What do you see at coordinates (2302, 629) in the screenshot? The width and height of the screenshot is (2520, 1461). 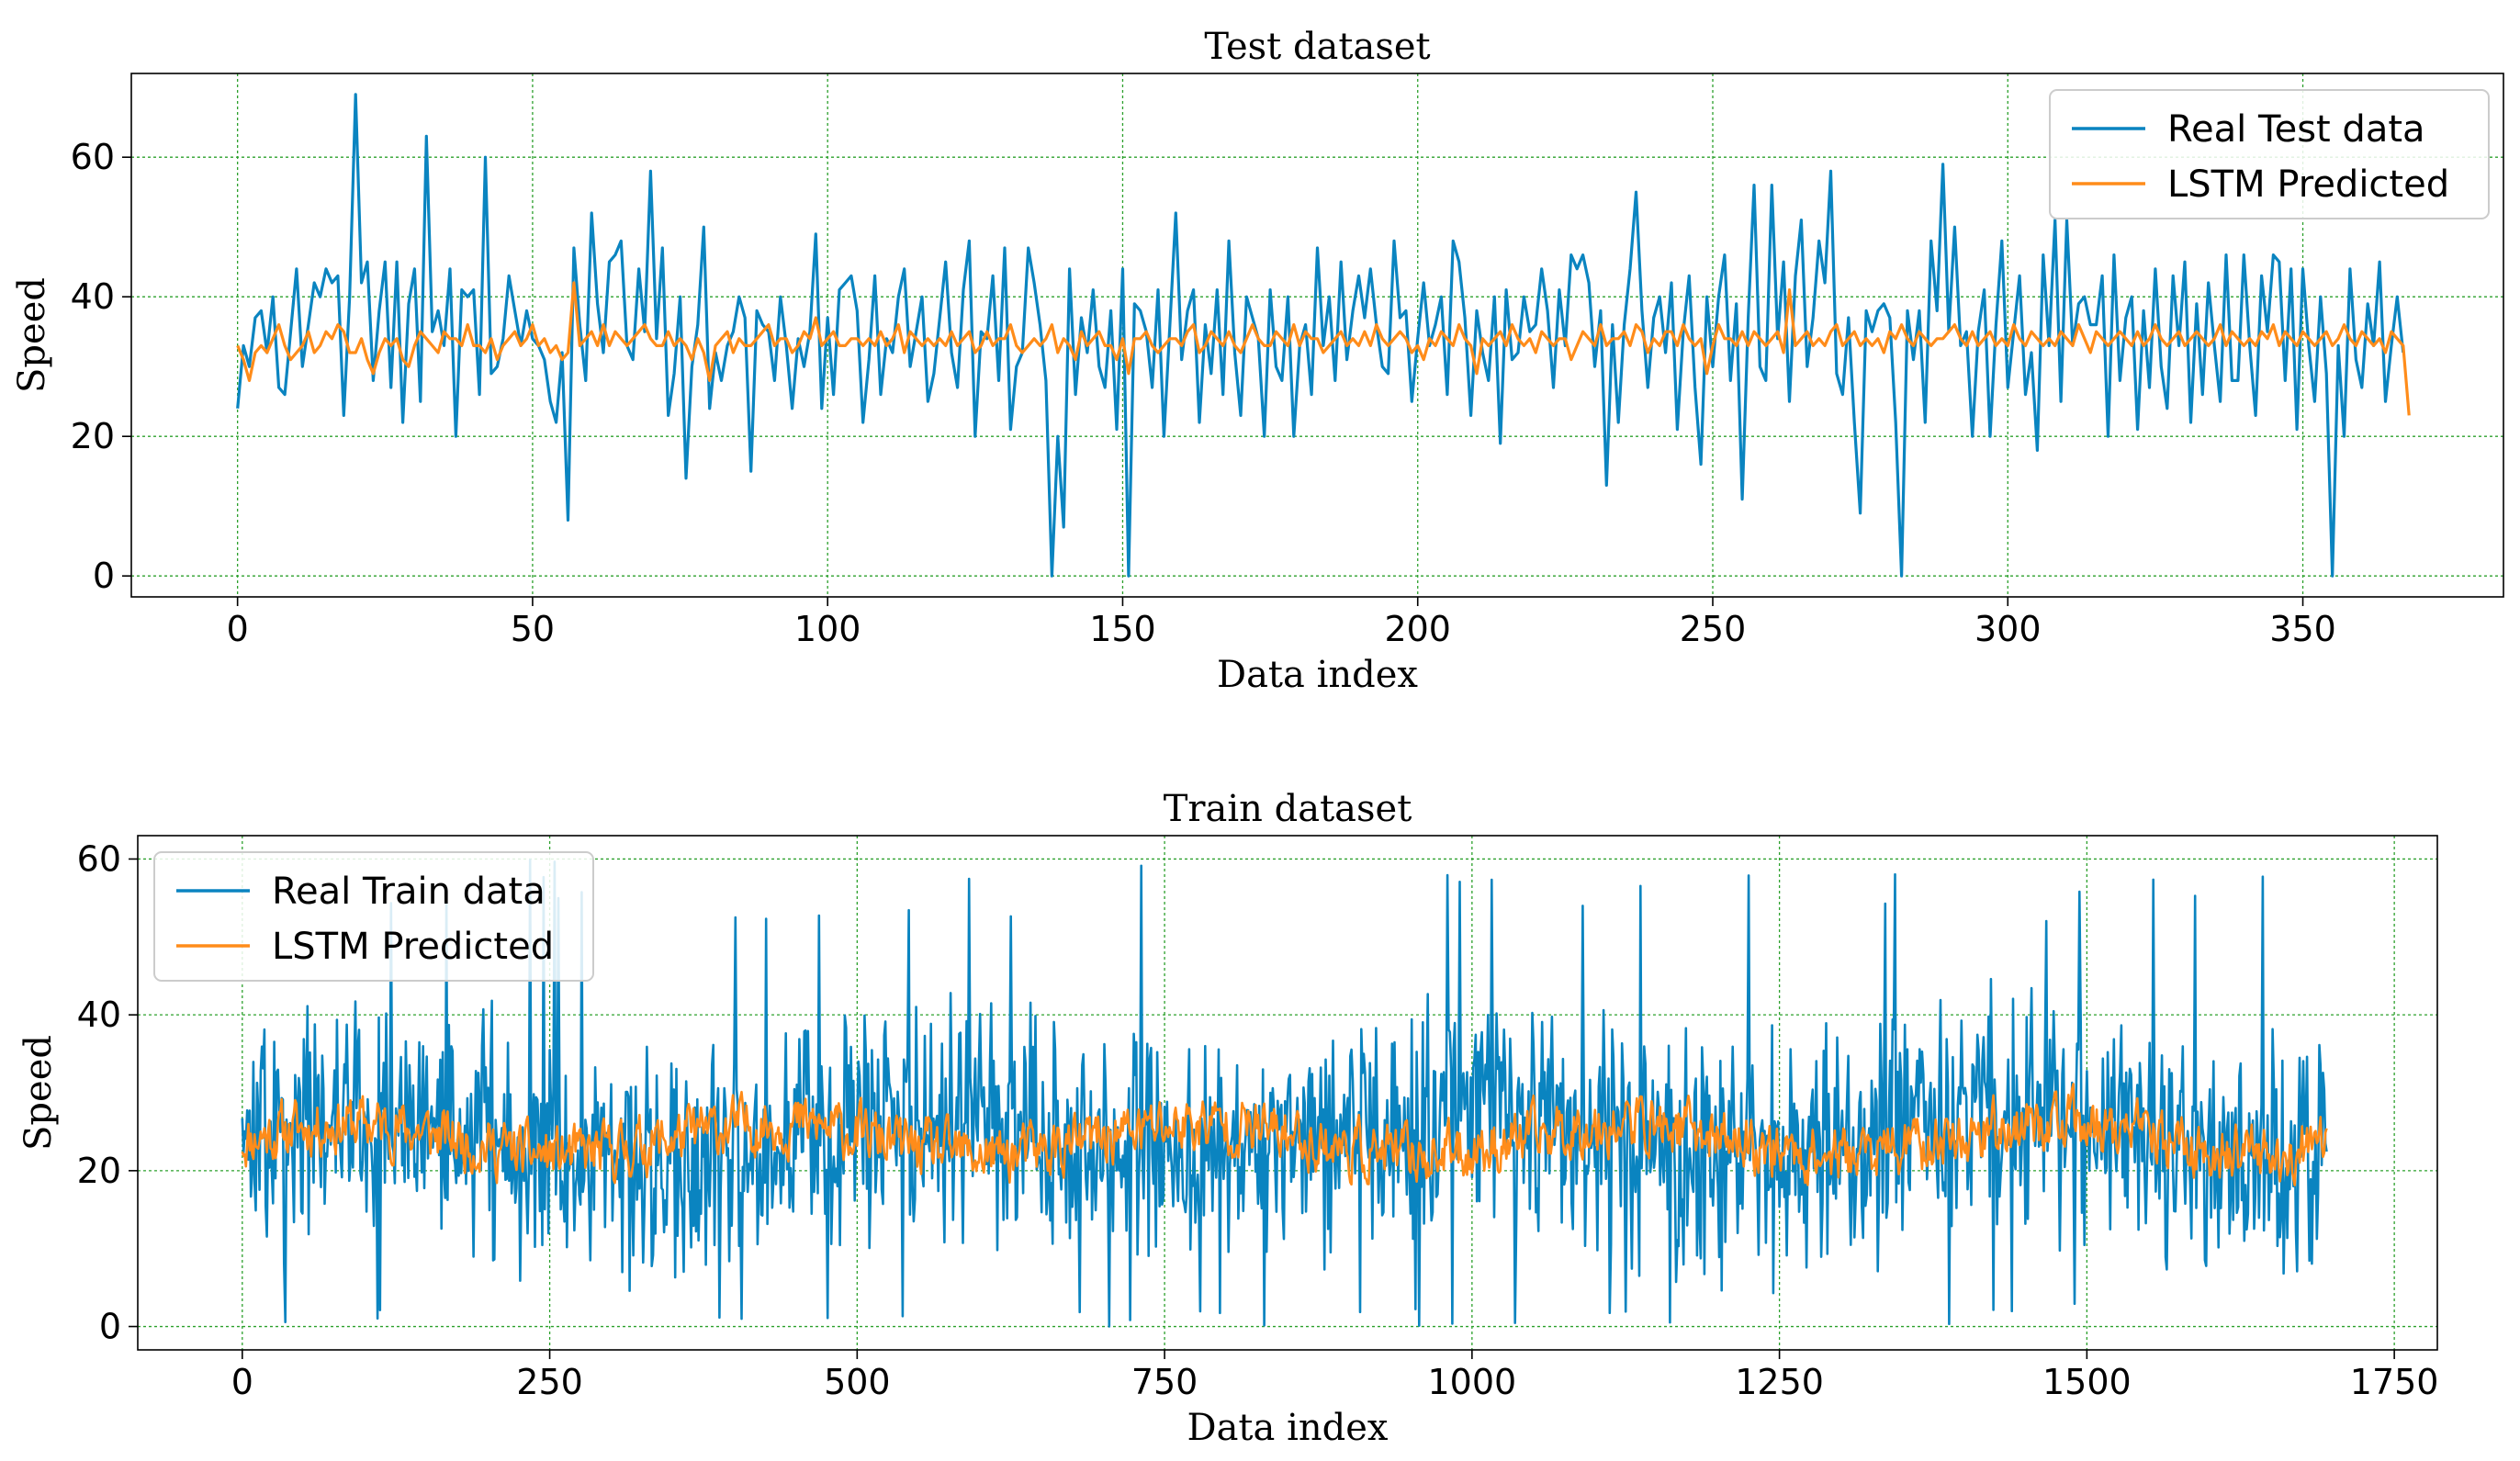 I see `x-tick-label: 350` at bounding box center [2302, 629].